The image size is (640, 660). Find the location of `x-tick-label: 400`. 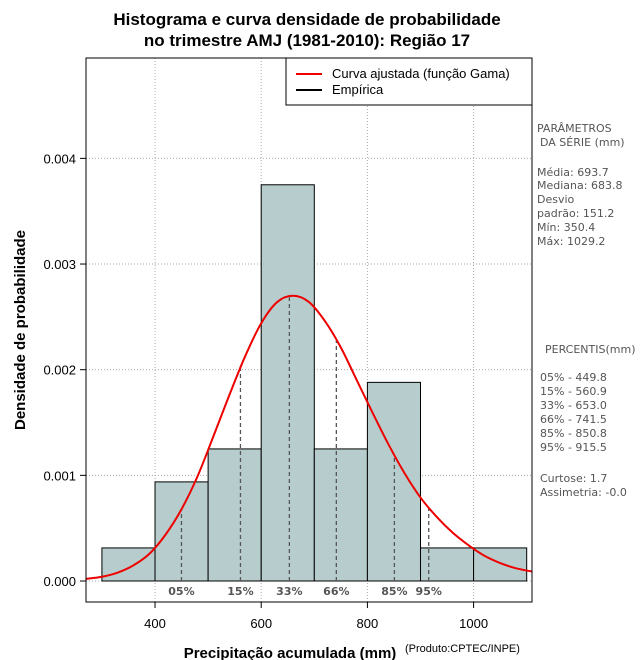

x-tick-label: 400 is located at coordinates (155, 623).